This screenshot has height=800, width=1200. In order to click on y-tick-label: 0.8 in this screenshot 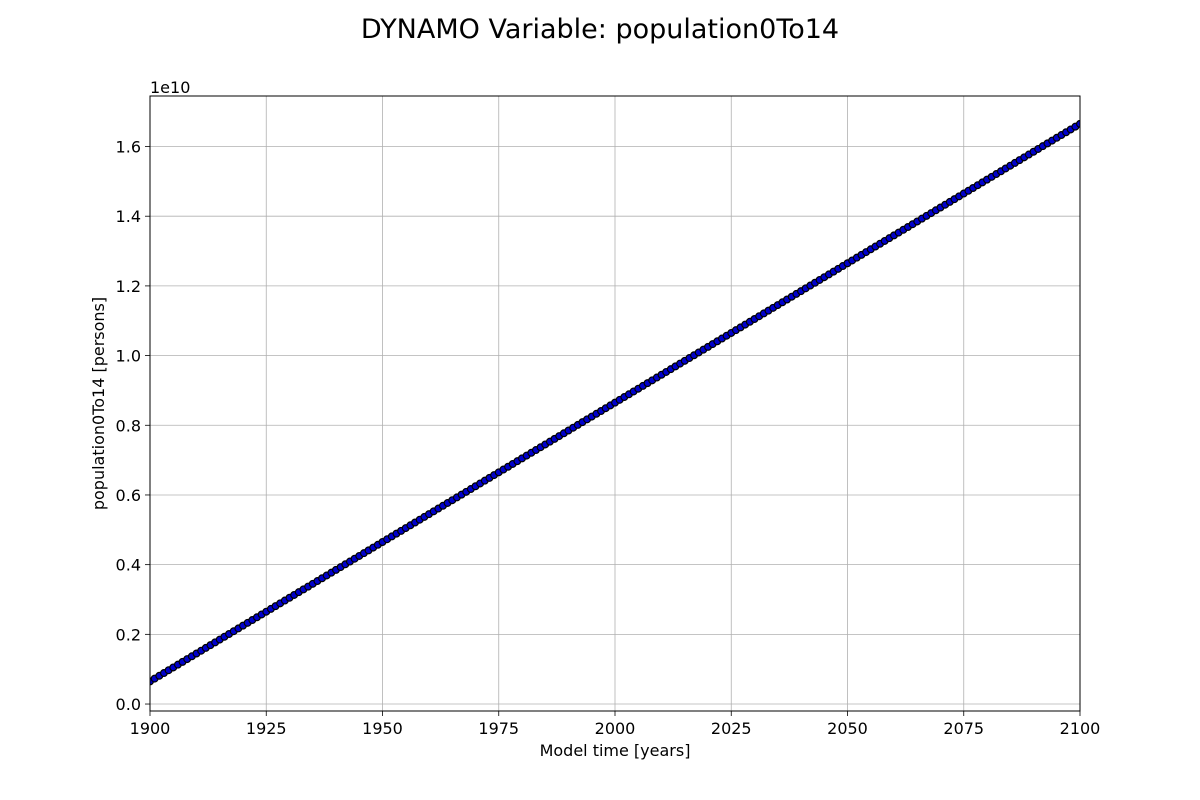, I will do `click(128, 425)`.